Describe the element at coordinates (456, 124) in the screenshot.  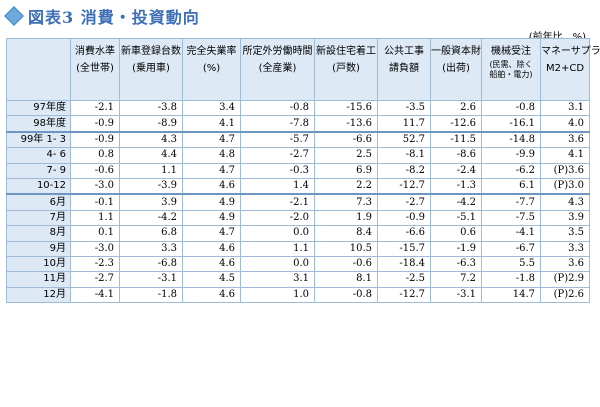
I see `data-cell: -12.6` at that location.